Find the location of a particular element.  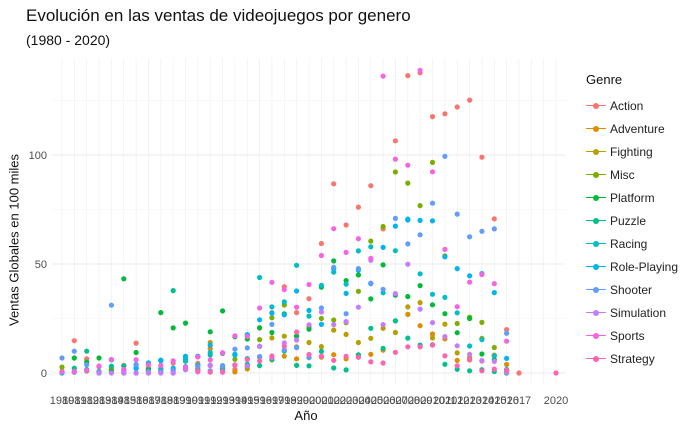

x-tick-label: 1987 is located at coordinates (148, 401).